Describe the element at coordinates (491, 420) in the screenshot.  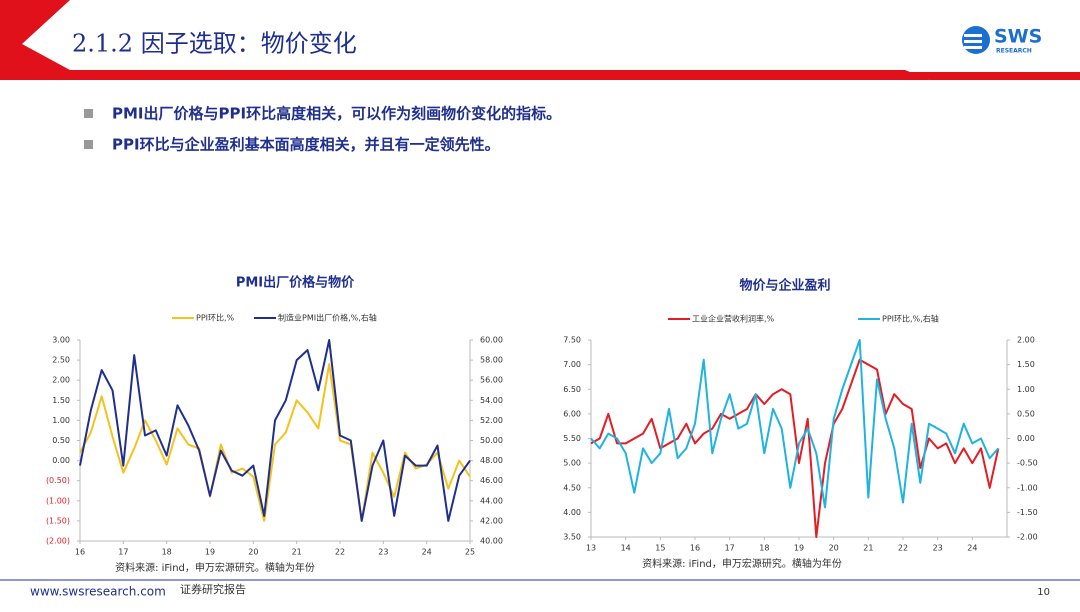
I see `y2-tick-label: 52.00` at that location.